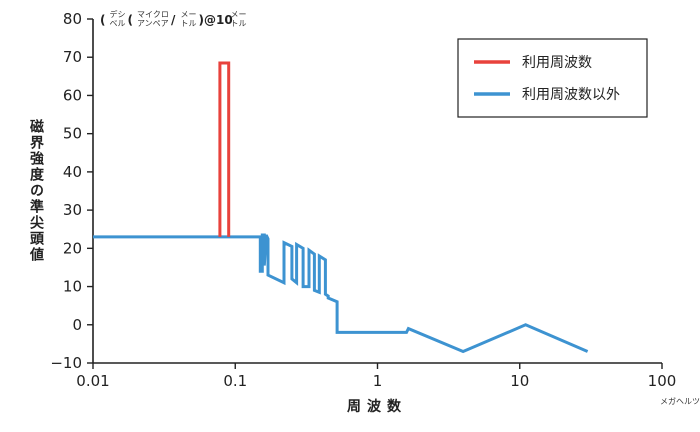 This screenshot has width=700, height=432. I want to click on y-unit-ruby: アンペア, so click(153, 23).